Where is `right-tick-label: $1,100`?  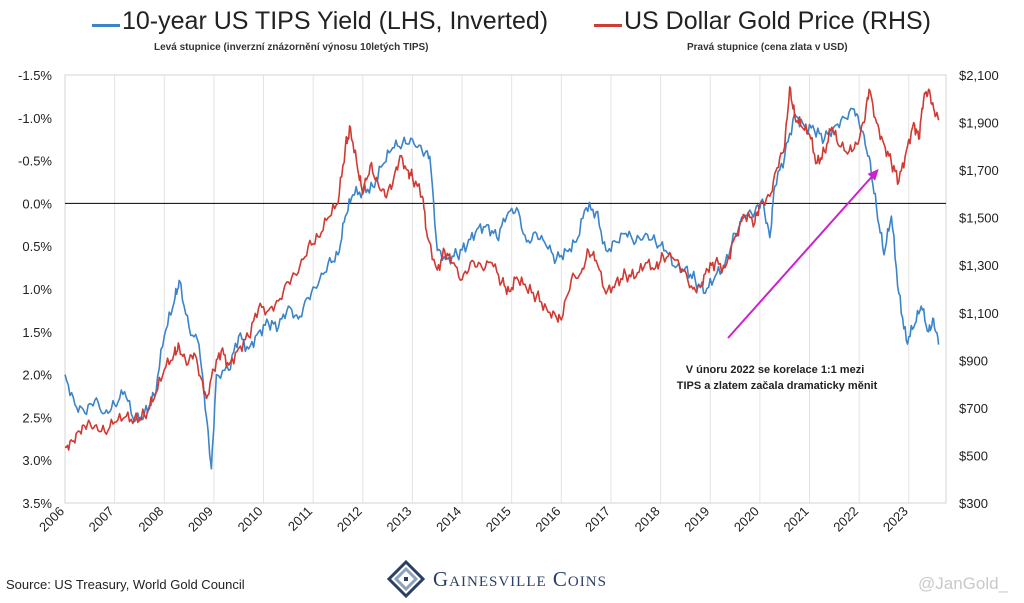
right-tick-label: $1,100 is located at coordinates (979, 313).